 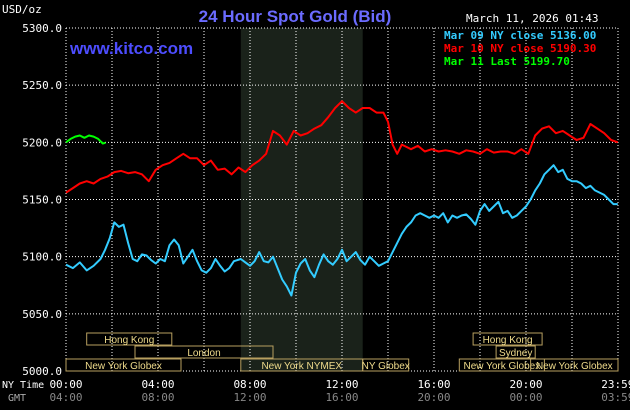 What do you see at coordinates (22, 9) in the screenshot?
I see `unit-label: USD/oz` at bounding box center [22, 9].